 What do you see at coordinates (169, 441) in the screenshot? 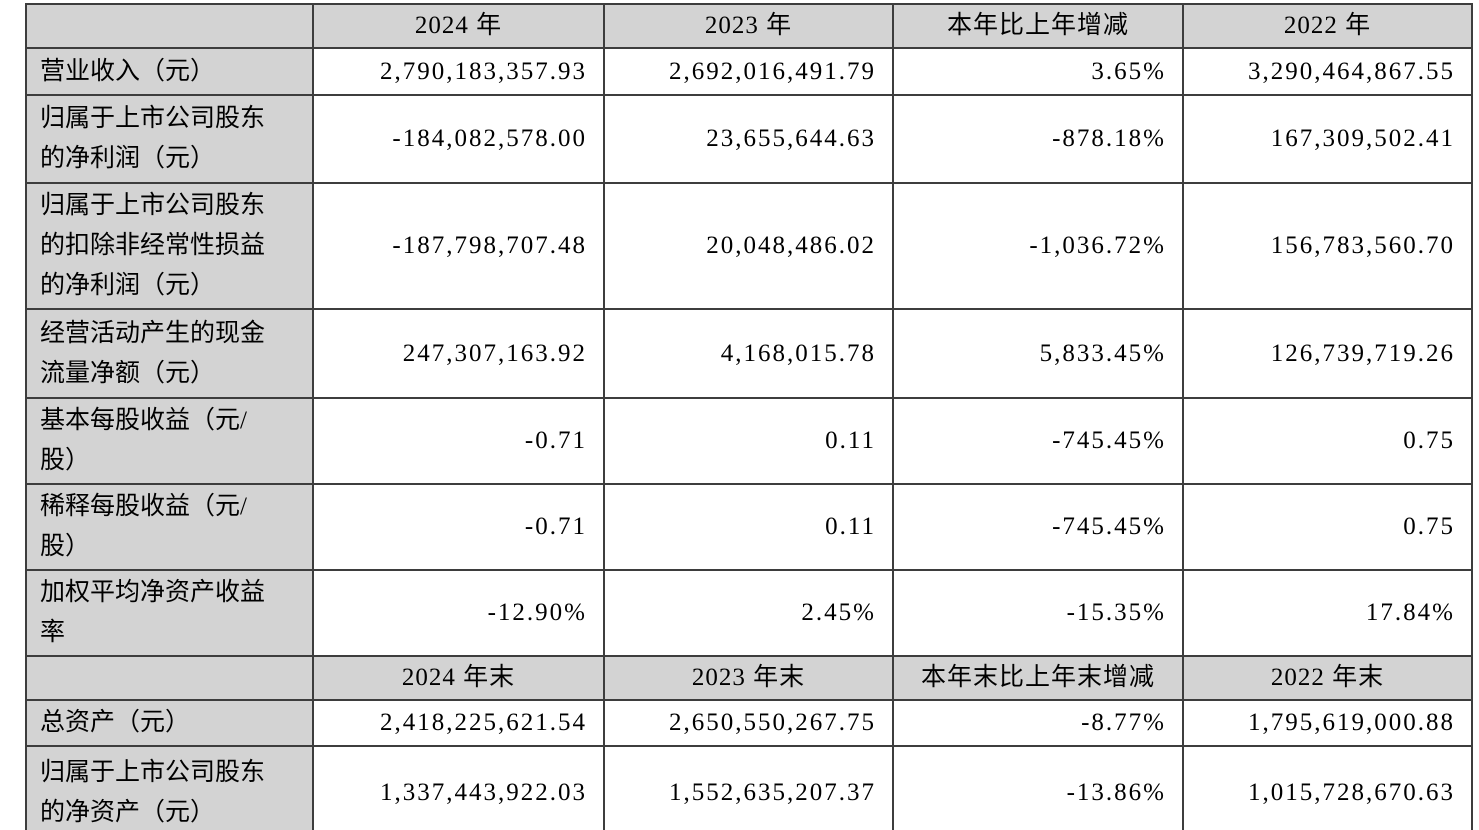
I see `row-label: 基本每股收益（元/ 股）` at bounding box center [169, 441].